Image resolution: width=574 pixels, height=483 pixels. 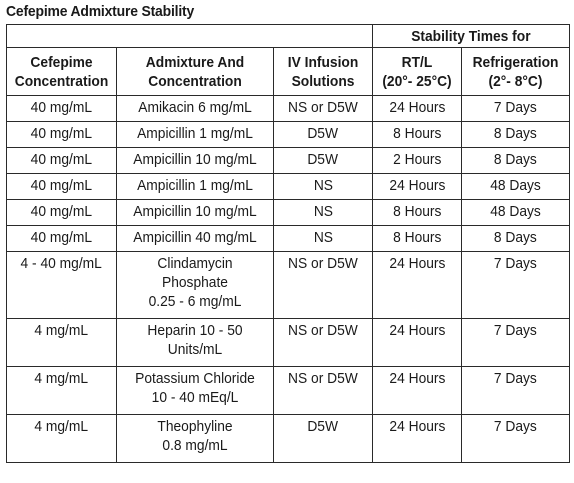 What do you see at coordinates (195, 342) in the screenshot?
I see `cell-admixture: Heparin 10 - 50 Units/mL` at bounding box center [195, 342].